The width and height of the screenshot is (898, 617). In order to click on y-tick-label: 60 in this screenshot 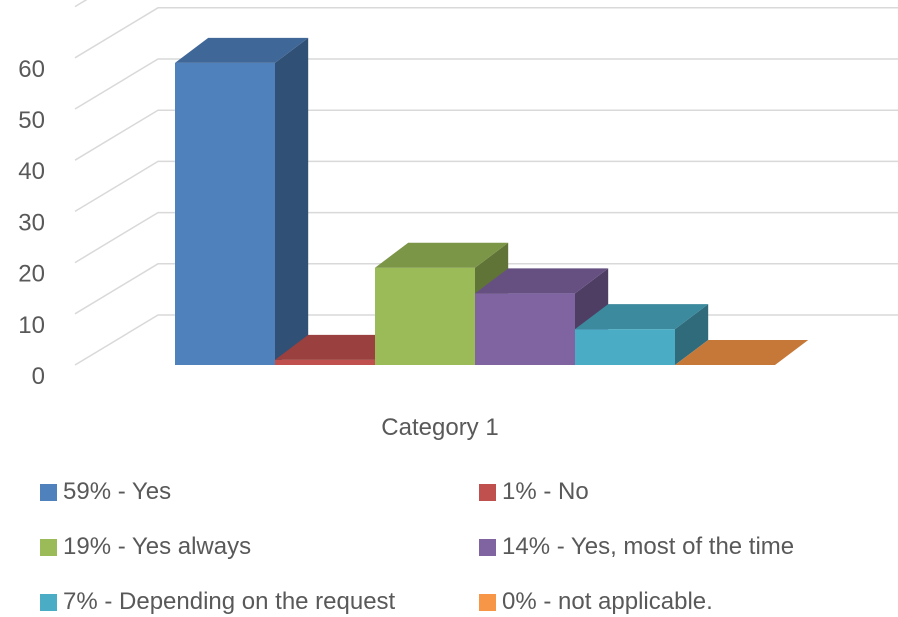, I will do `click(31, 69)`.